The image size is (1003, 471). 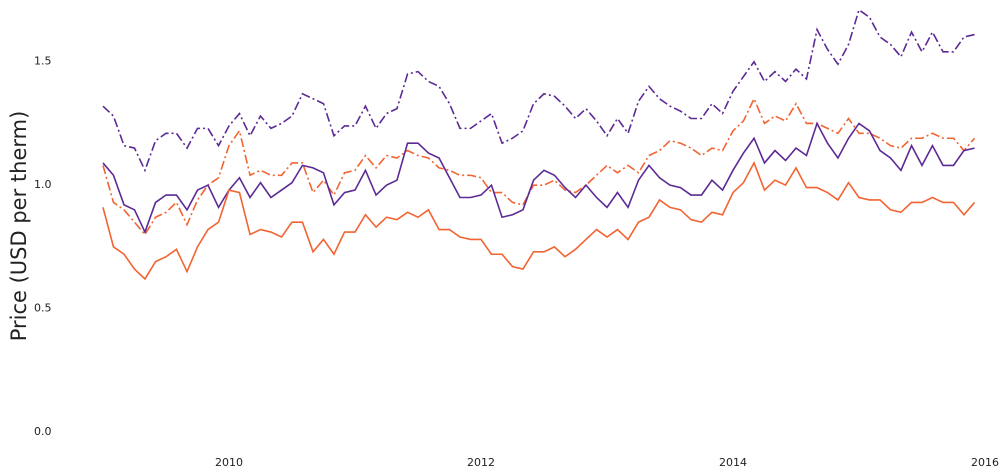 I want to click on y-tick-label: 1.5, so click(x=43, y=61).